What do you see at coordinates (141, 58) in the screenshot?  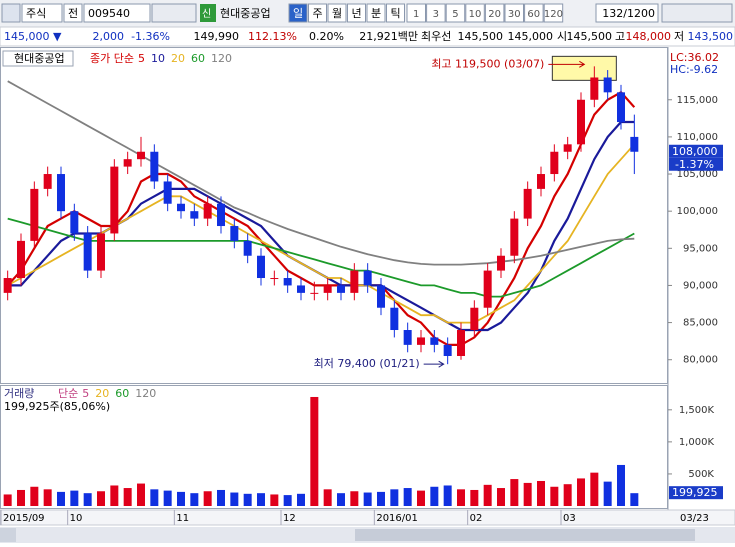 I see `legend-entry: 5` at bounding box center [141, 58].